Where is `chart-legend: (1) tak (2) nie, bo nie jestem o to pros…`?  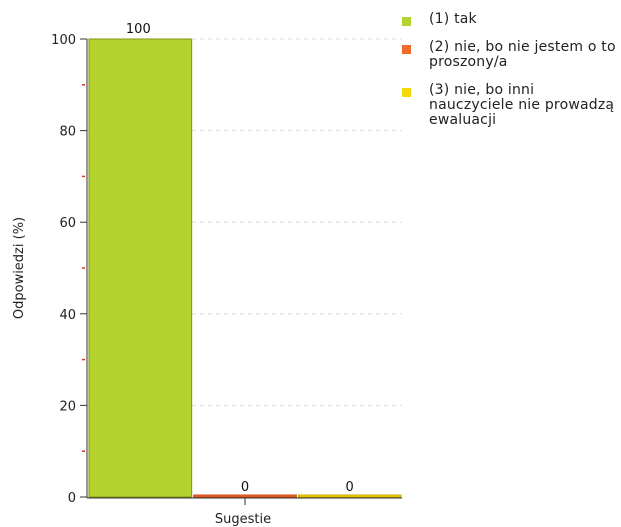
chart-legend: (1) tak (2) nie, bo nie jestem o to pros… is located at coordinates (510, 76).